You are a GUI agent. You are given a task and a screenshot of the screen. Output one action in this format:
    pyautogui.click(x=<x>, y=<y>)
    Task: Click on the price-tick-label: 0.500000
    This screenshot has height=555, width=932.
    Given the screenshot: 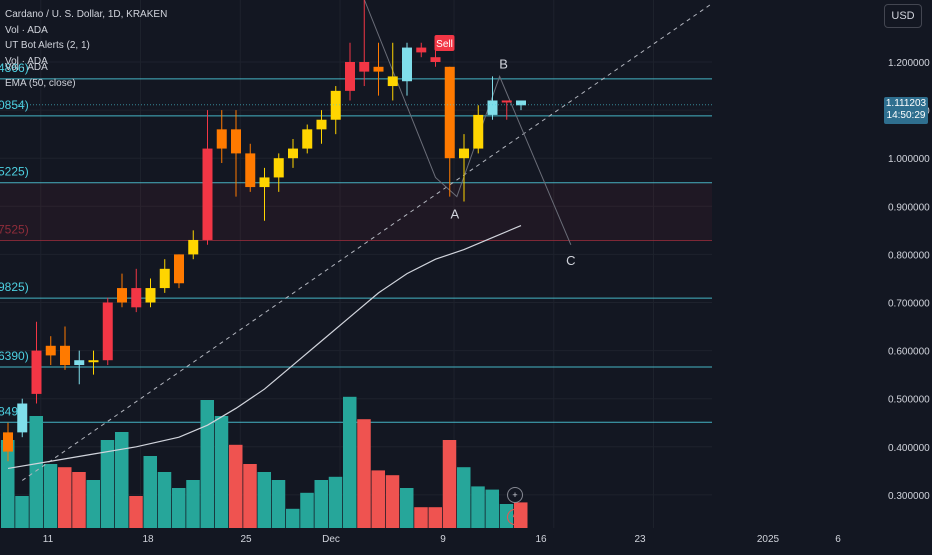 What is the action you would take?
    pyautogui.click(x=909, y=400)
    